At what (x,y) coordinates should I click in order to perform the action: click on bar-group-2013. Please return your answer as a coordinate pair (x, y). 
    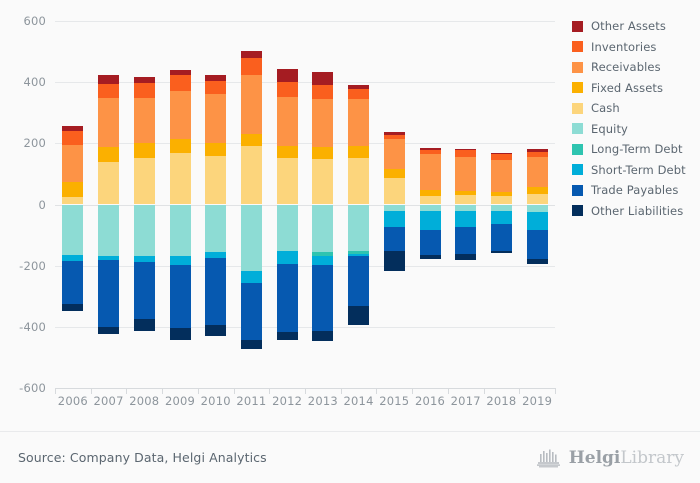
    Looking at the image, I should click on (323, 204).